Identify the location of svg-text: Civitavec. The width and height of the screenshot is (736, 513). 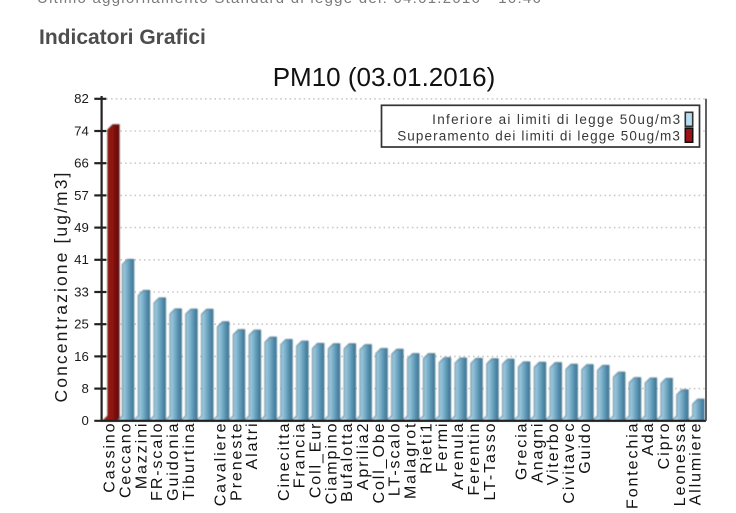
(569, 463).